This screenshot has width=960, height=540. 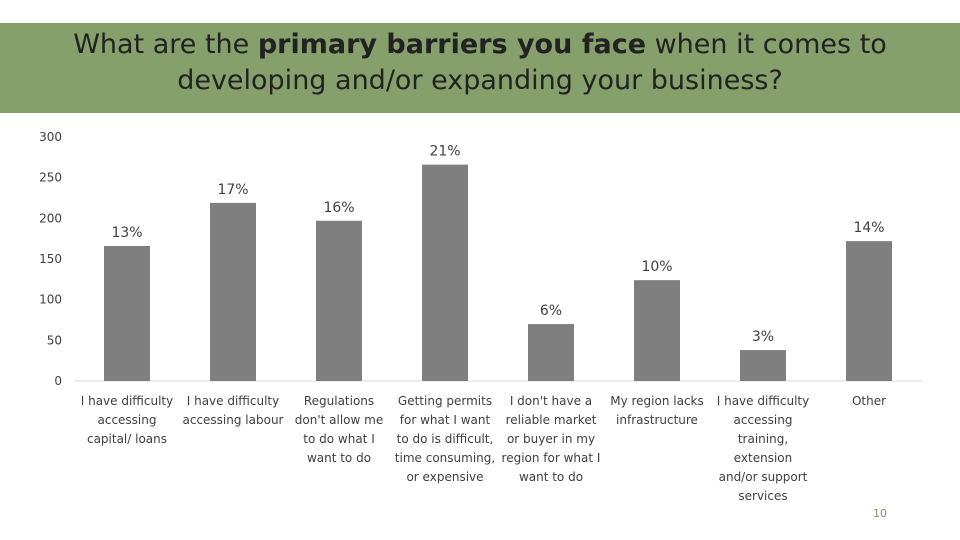 What do you see at coordinates (50, 300) in the screenshot?
I see `y-tick-label: 100` at bounding box center [50, 300].